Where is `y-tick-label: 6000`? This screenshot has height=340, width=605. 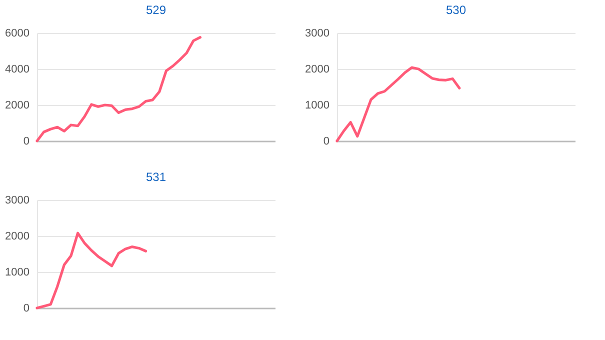 y-tick-label: 6000 is located at coordinates (17, 34).